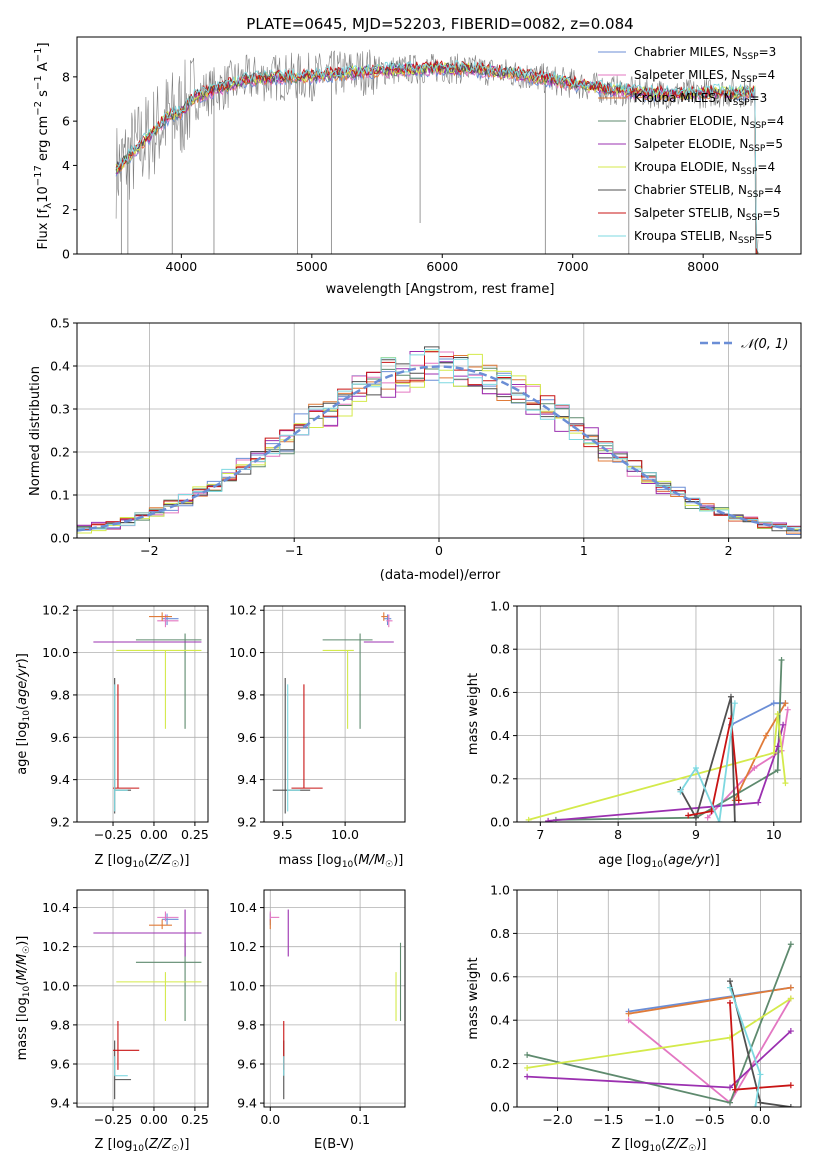 This screenshot has width=819, height=1170. I want to click on x-tick-label: 8, so click(618, 834).